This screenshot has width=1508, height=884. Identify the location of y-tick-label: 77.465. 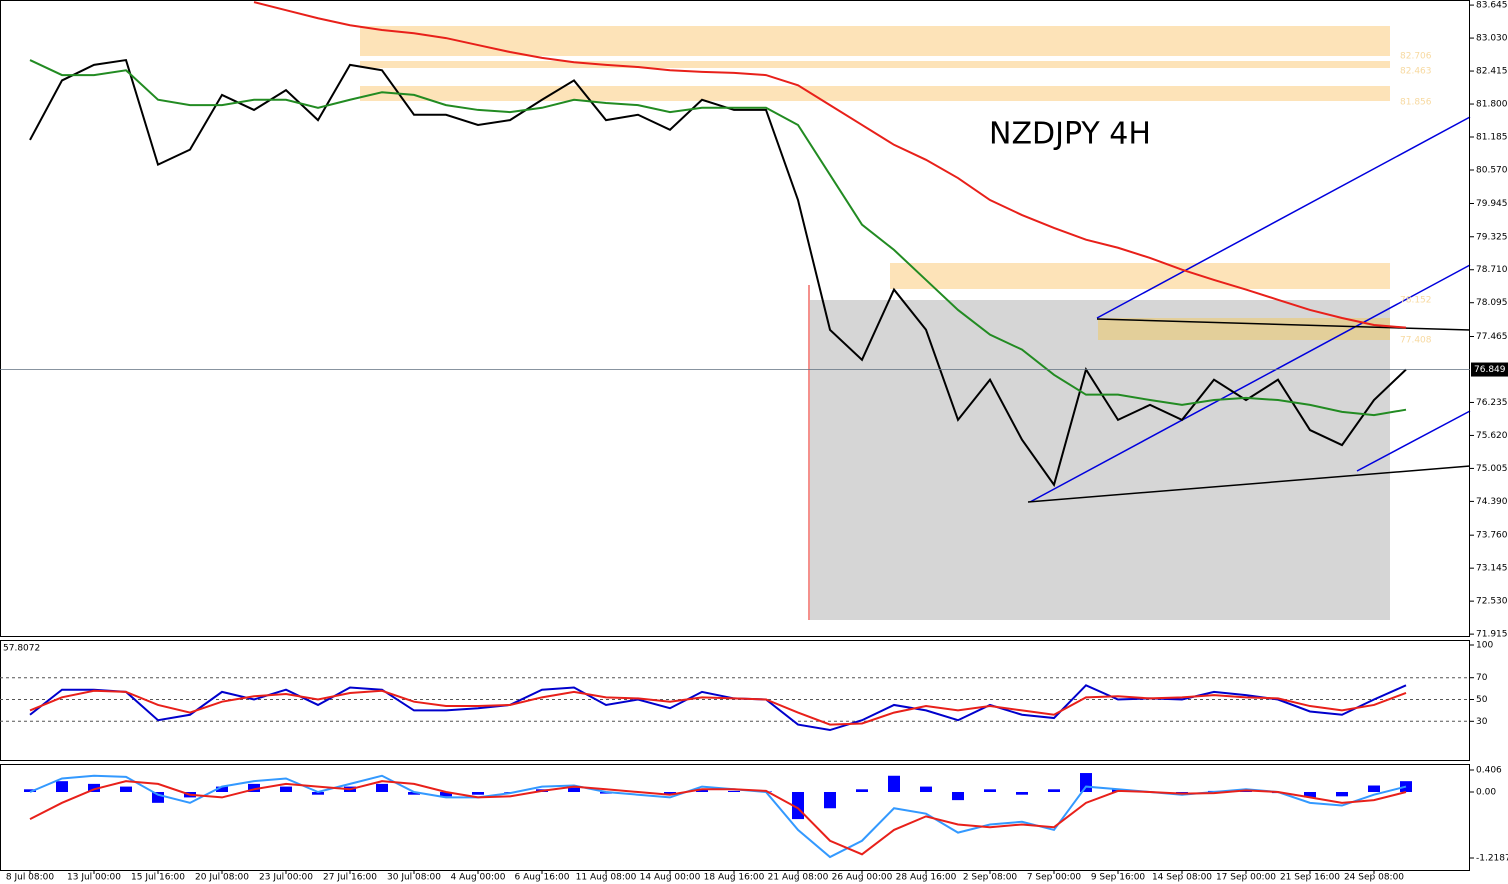
(1492, 337).